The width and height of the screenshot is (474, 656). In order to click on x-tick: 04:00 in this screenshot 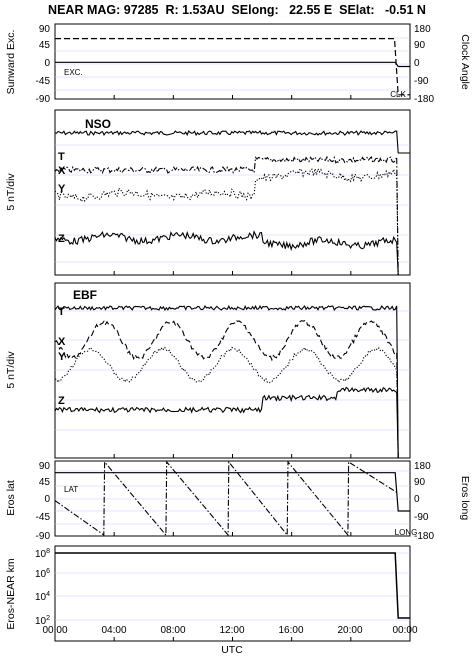, I will do `click(113, 630)`.